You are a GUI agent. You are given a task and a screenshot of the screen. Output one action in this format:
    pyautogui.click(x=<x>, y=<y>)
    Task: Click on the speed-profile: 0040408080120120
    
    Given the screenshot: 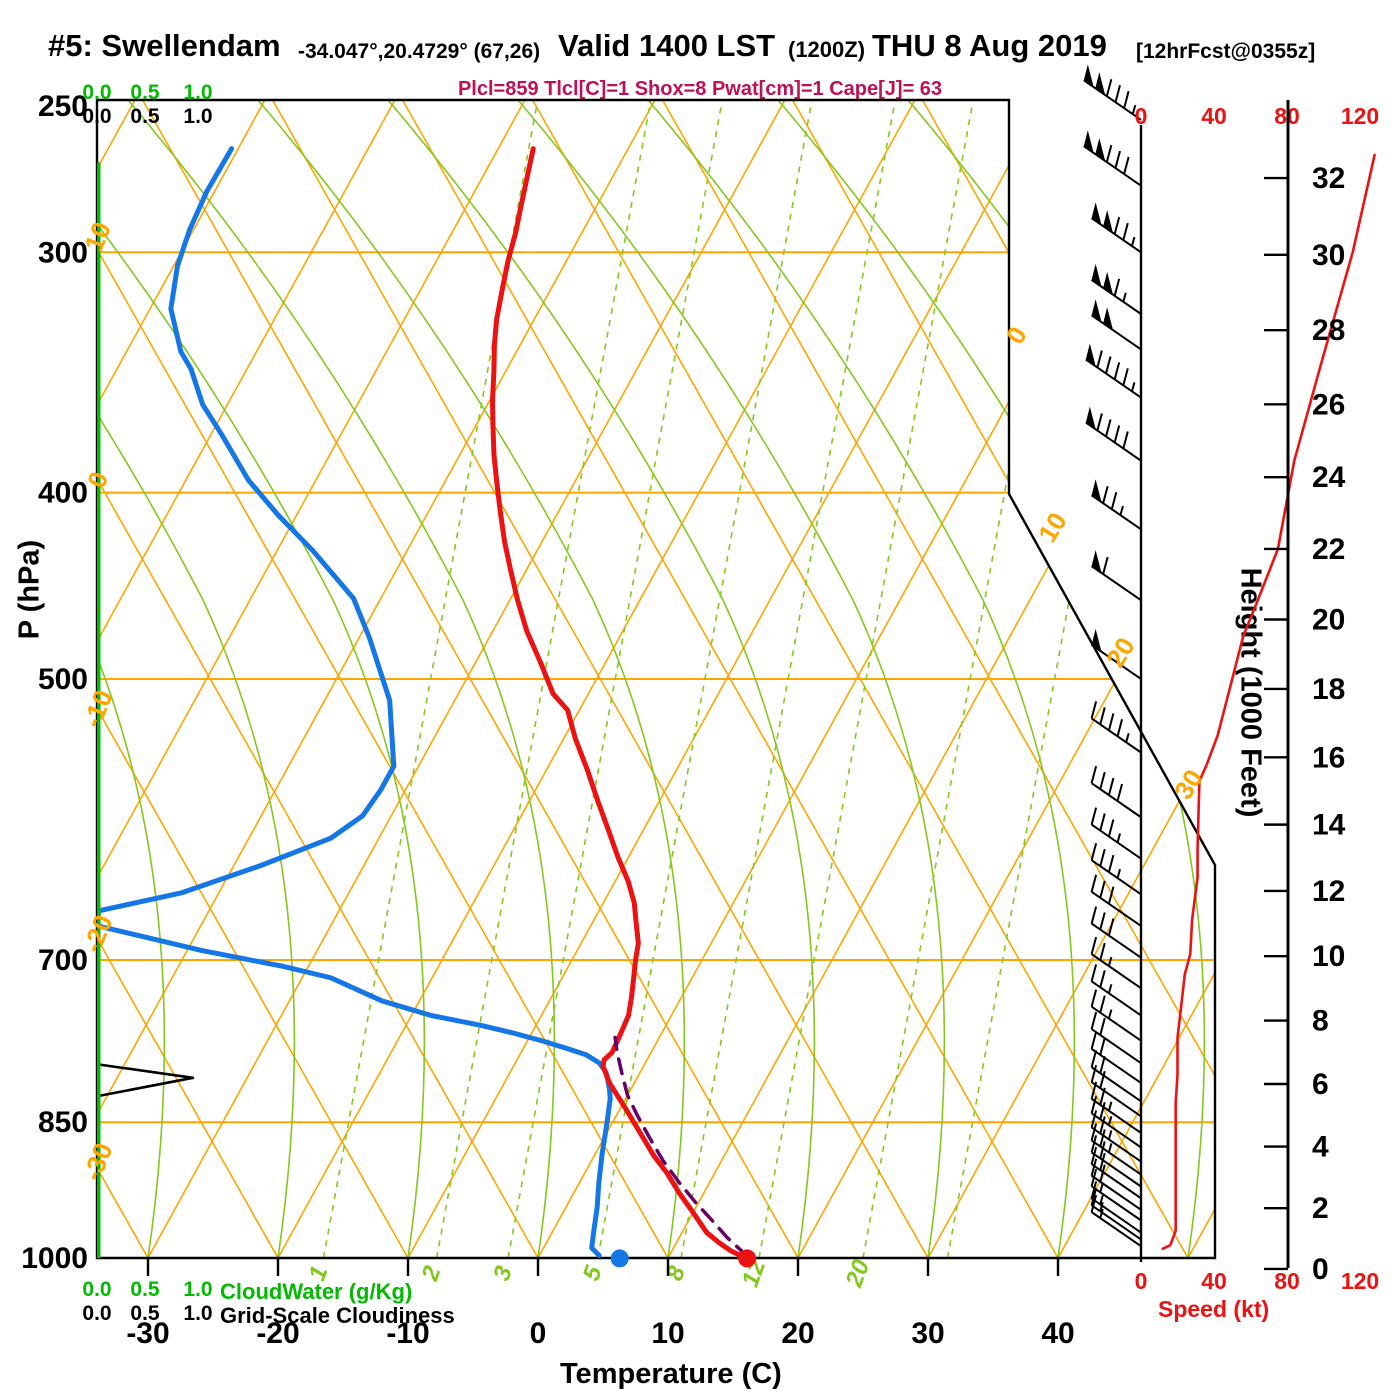 What is the action you would take?
    pyautogui.click(x=1257, y=698)
    